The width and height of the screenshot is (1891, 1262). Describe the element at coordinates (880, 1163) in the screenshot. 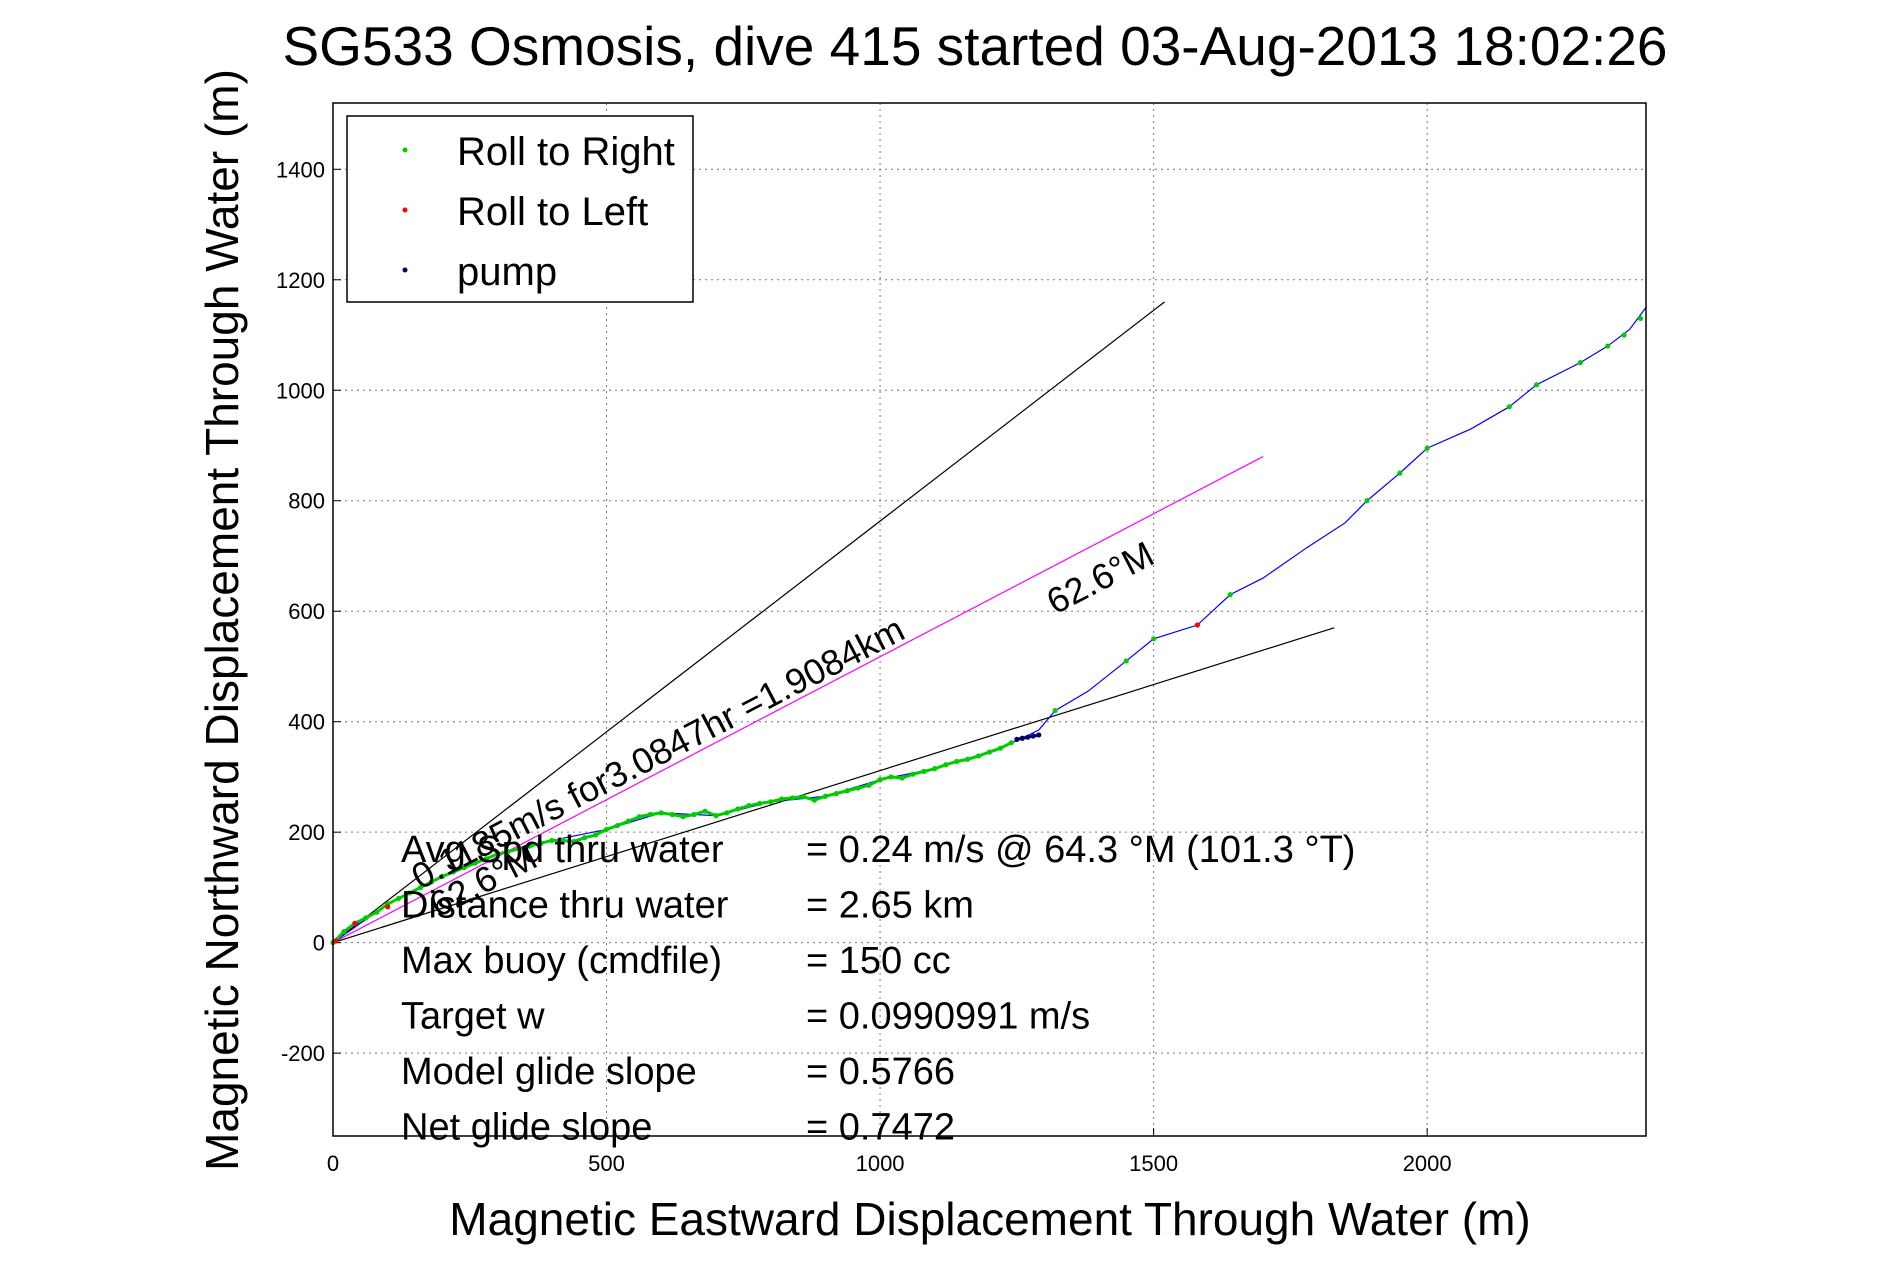

I see `x-tick-label: 1000` at that location.